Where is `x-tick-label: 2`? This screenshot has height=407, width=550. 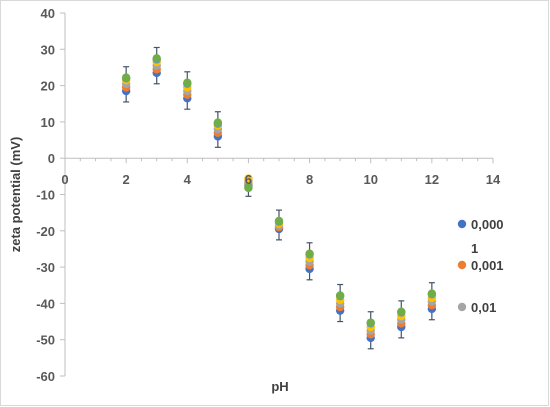 x-tick-label: 2 is located at coordinates (126, 179).